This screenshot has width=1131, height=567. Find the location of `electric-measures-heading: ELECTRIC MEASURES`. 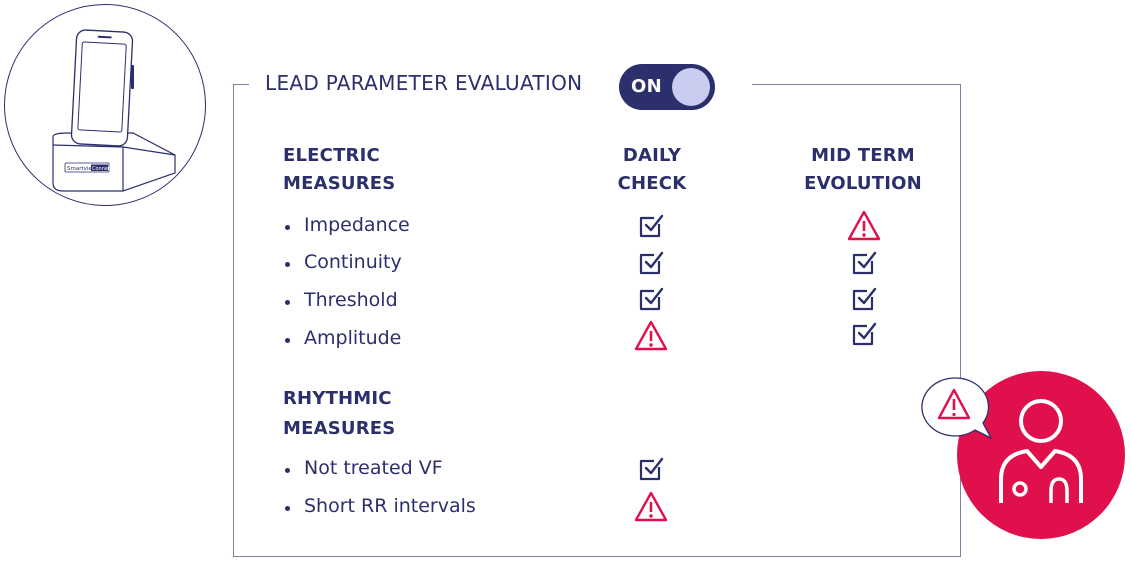

electric-measures-heading: ELECTRIC MEASURES is located at coordinates (339, 169).